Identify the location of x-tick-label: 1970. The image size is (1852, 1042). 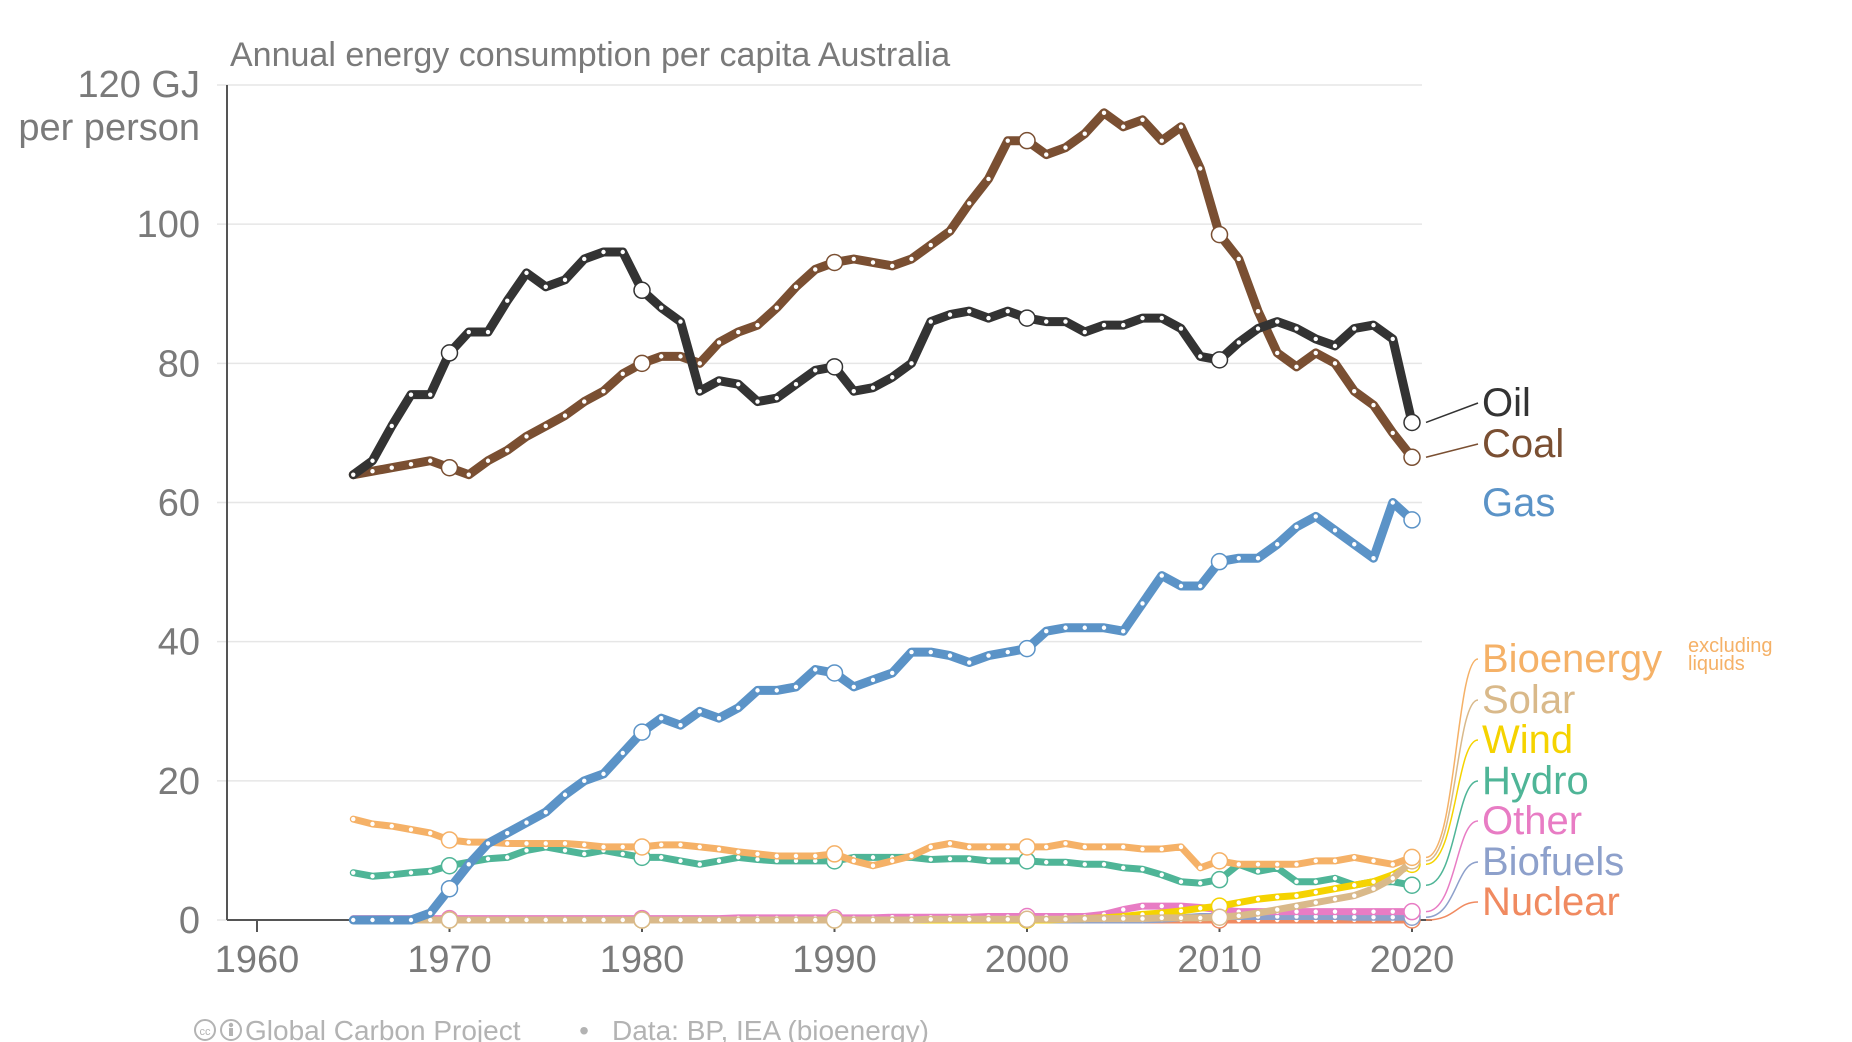
(449, 960).